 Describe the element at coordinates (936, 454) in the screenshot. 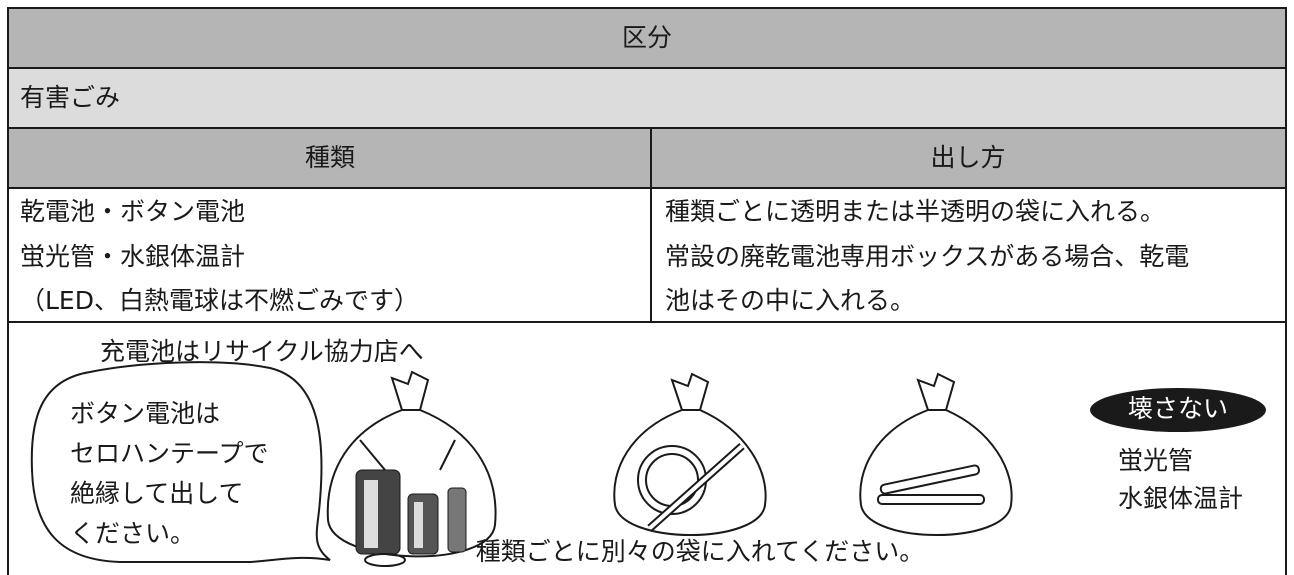

I see `bag-thermometers` at that location.